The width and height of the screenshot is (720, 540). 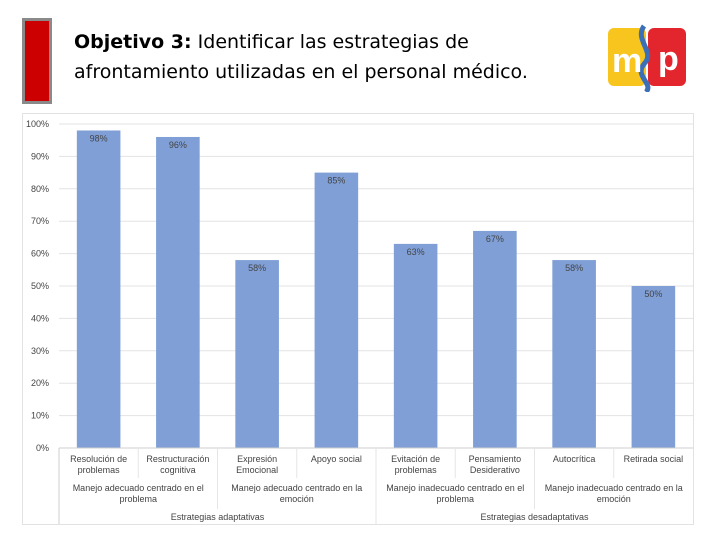 I want to click on supergroup-label: Estrategias adaptativas, so click(x=218, y=517).